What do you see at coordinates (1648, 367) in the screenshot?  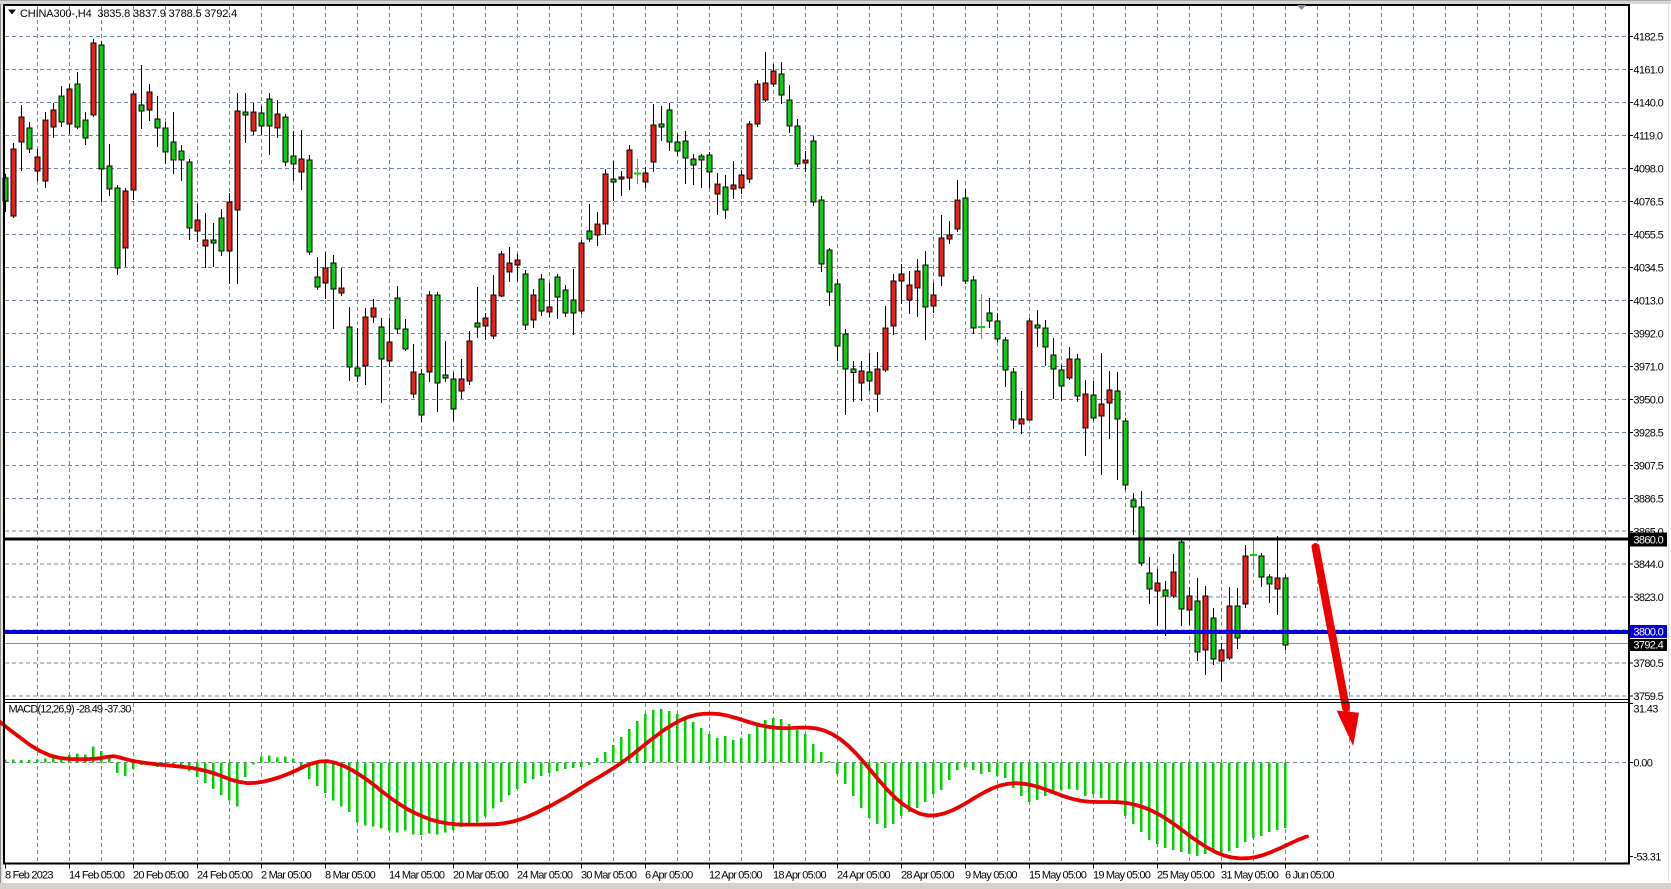 I see `svg-text: 3971.0` at bounding box center [1648, 367].